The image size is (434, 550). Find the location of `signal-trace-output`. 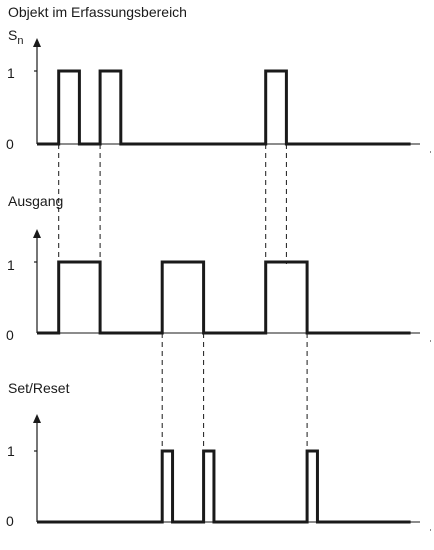

signal-trace-output is located at coordinates (224, 297).